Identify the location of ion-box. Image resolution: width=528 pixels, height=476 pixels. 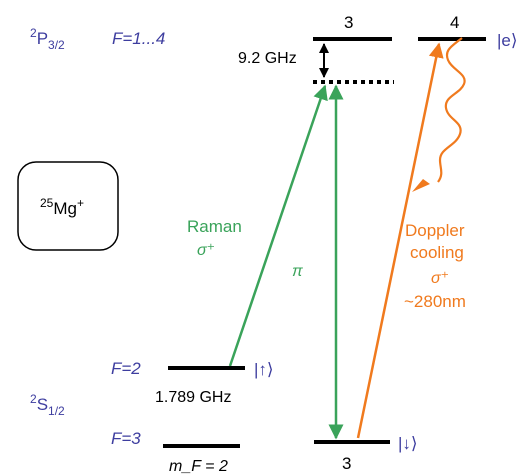
(68, 206).